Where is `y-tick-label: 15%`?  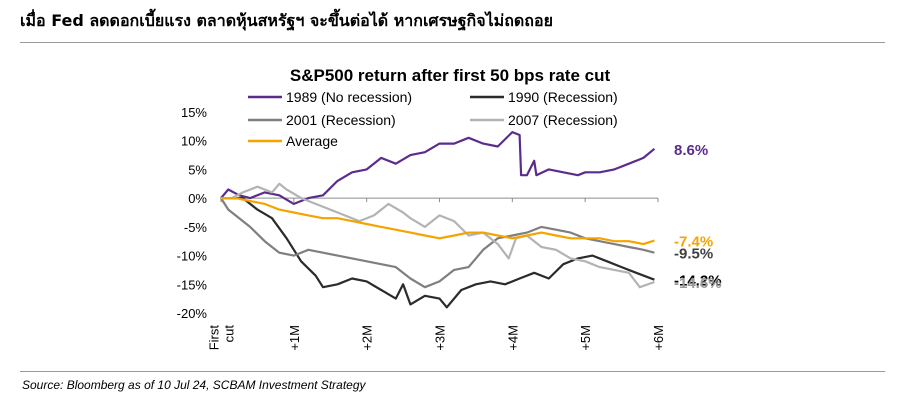 y-tick-label: 15% is located at coordinates (194, 112).